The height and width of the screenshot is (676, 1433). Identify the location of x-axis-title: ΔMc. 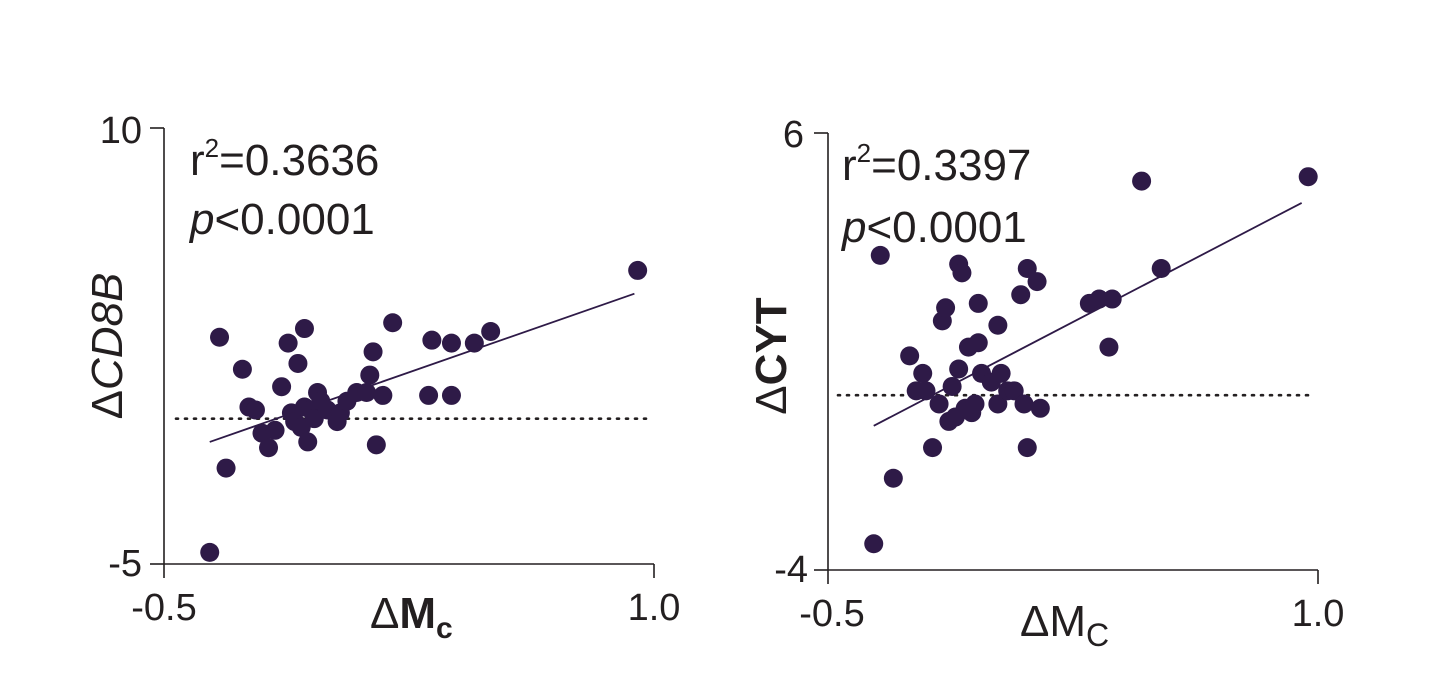
(411, 617).